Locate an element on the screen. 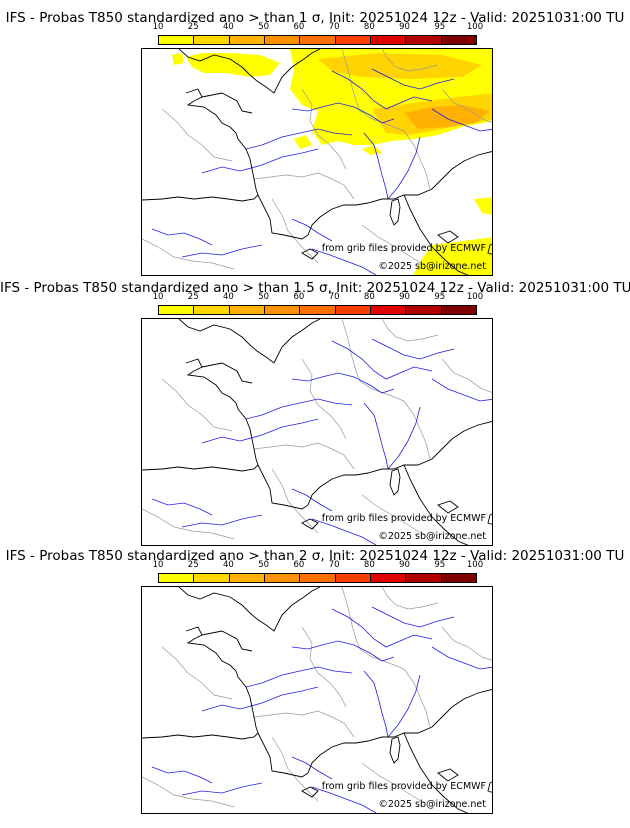  probability-field is located at coordinates (332, 162).